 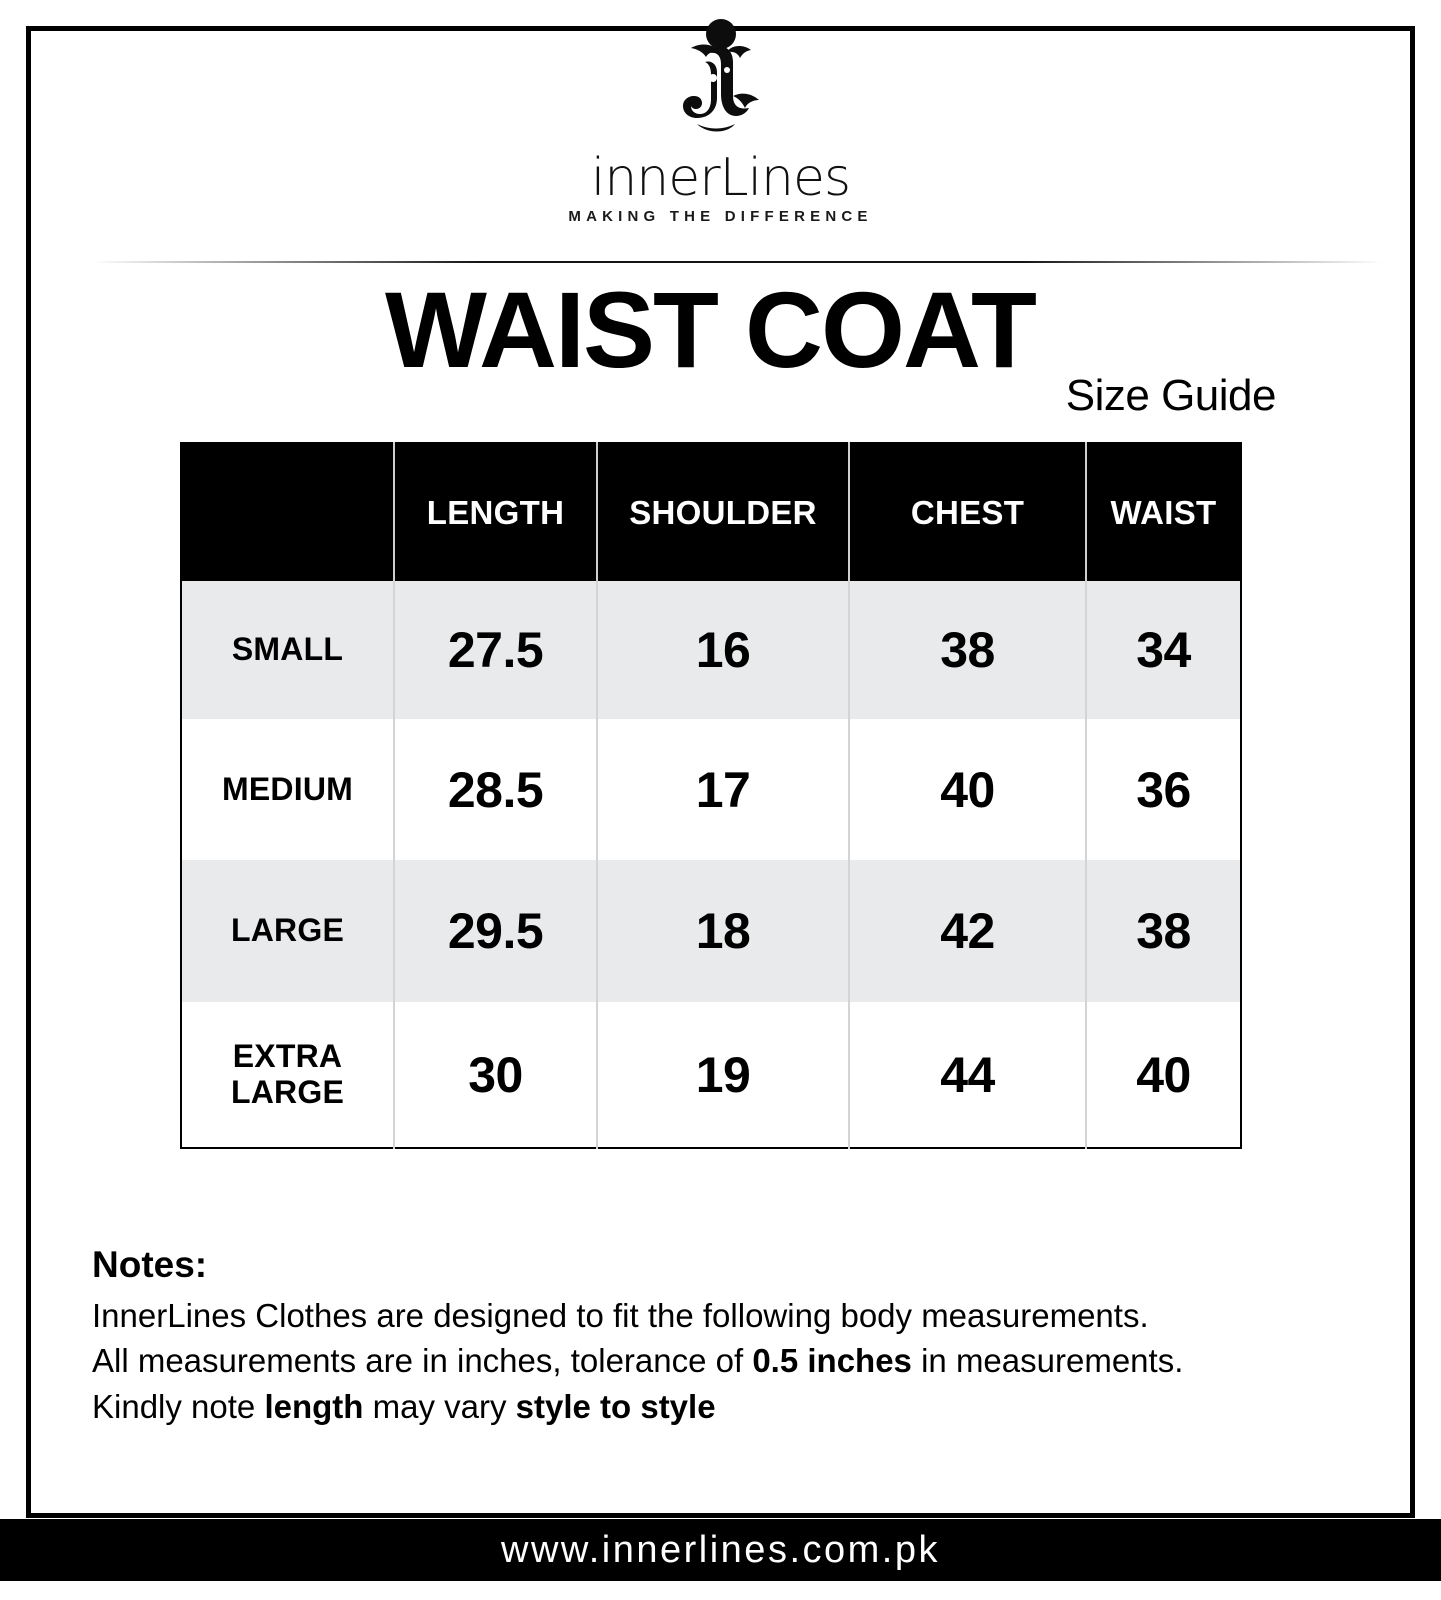 I want to click on notes-style-emphasis: style to style, so click(x=615, y=1406).